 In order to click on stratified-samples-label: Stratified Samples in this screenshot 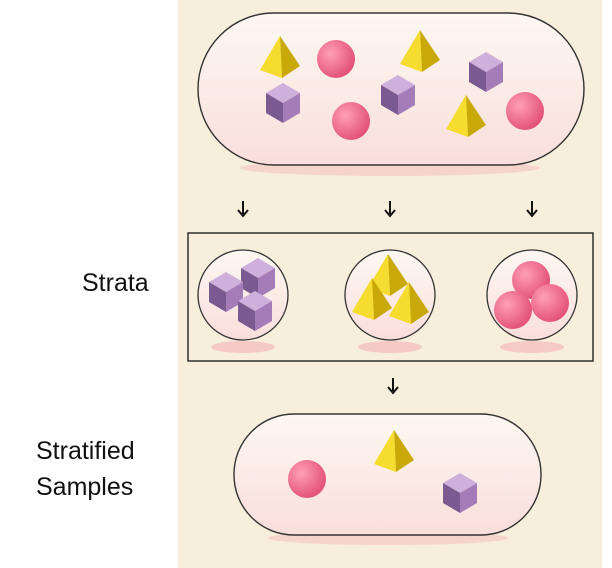, I will do `click(111, 469)`.